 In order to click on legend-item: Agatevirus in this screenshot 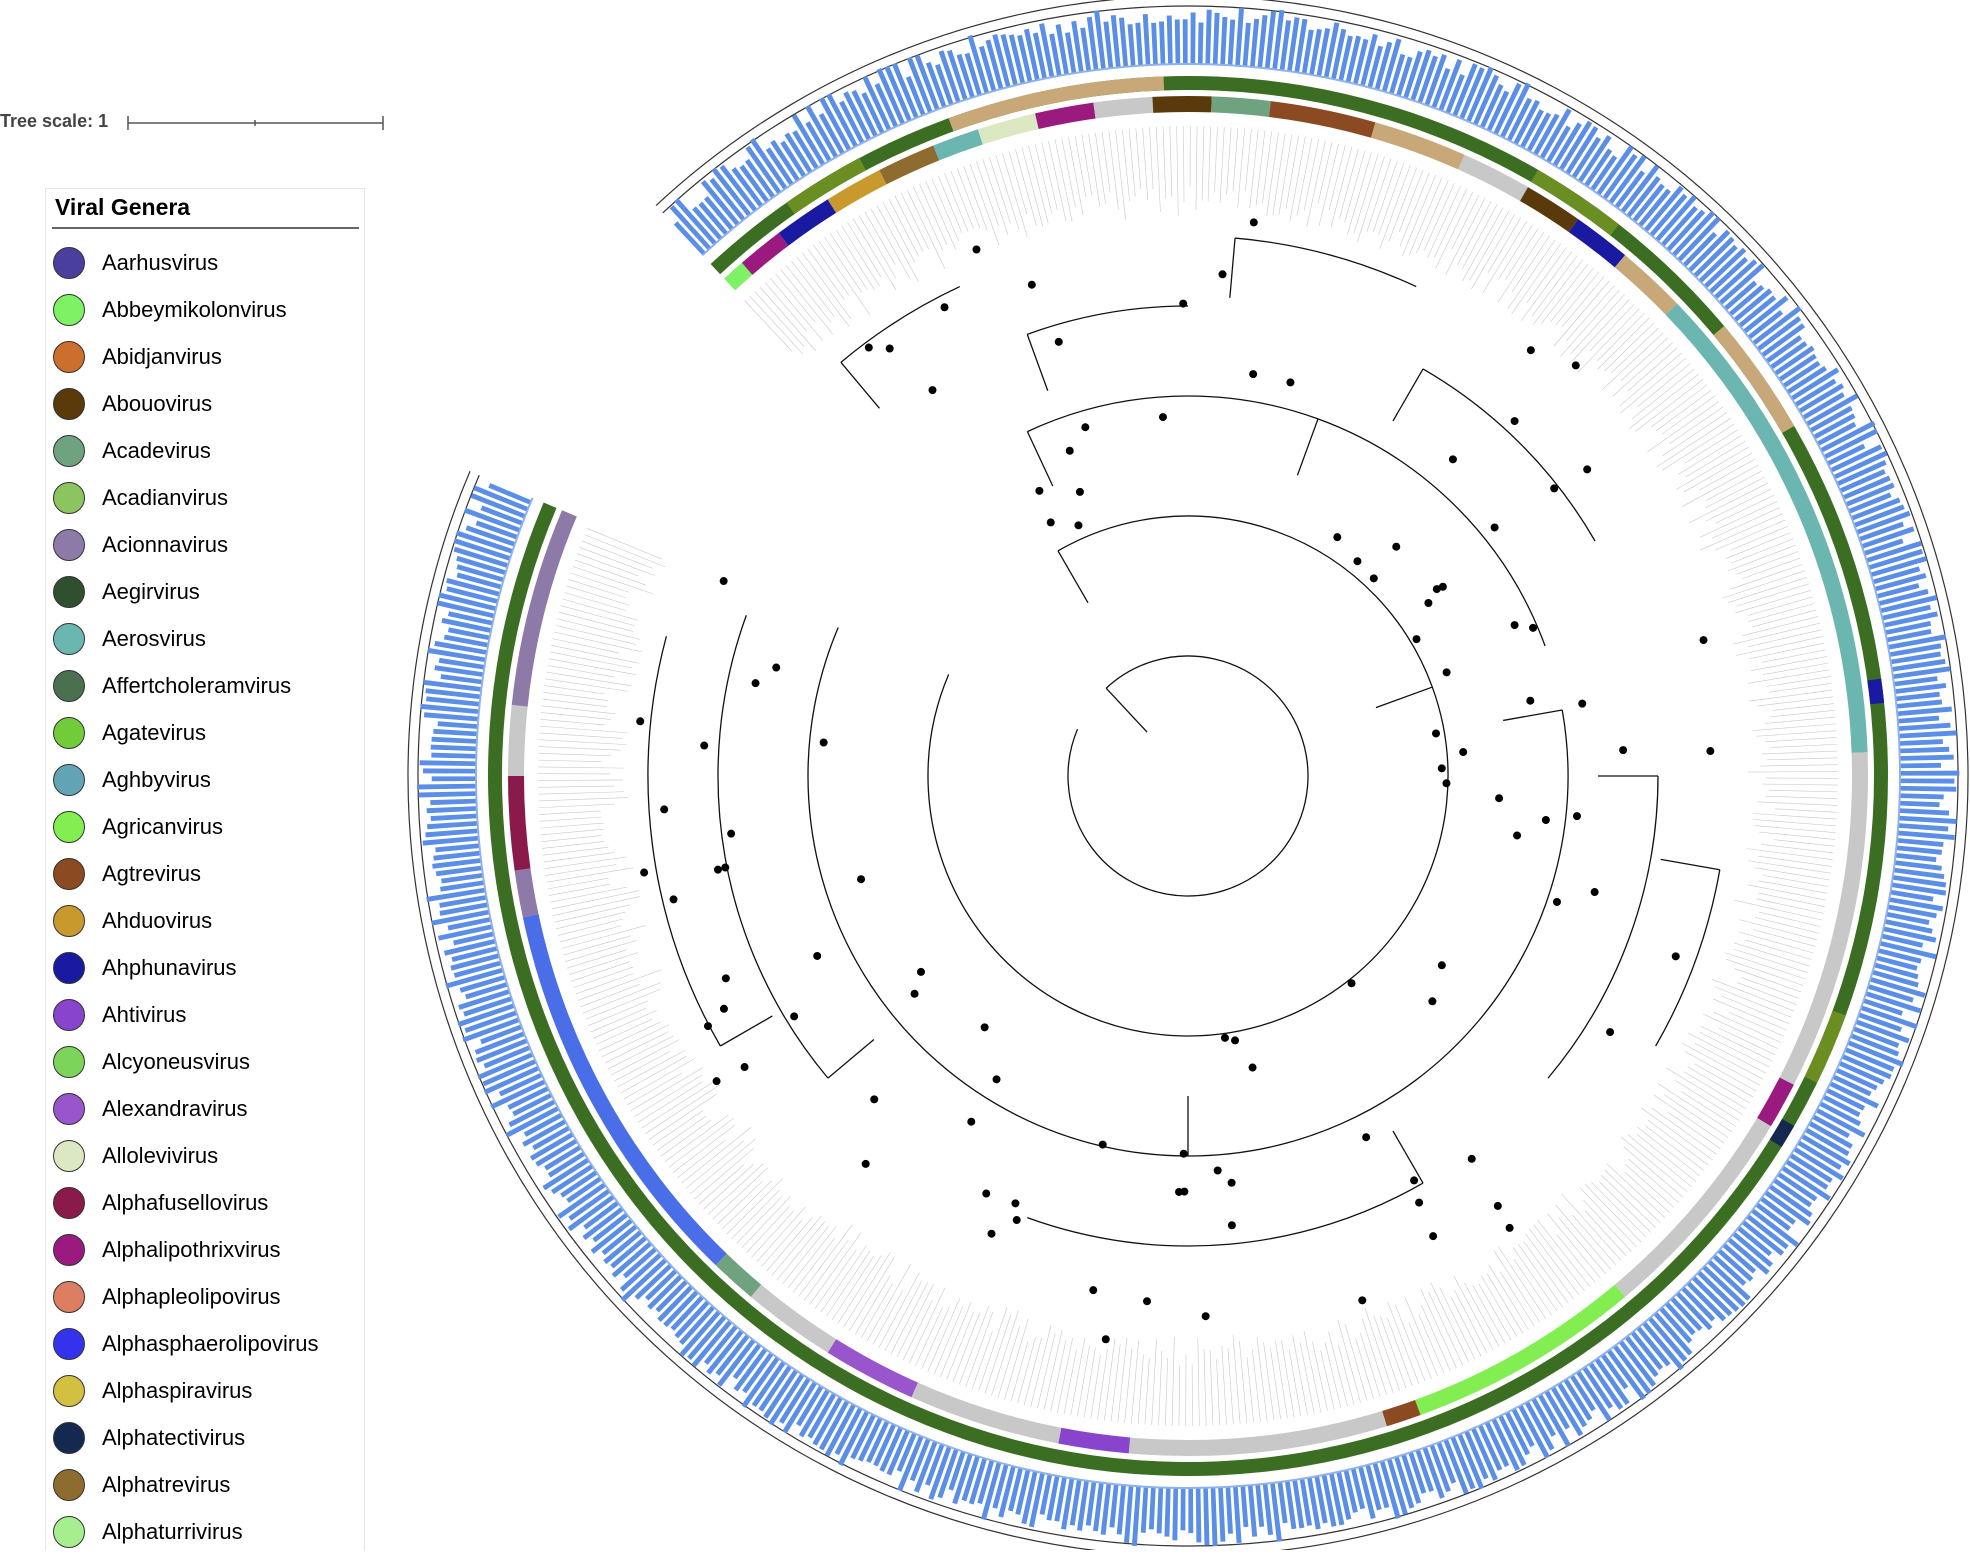, I will do `click(185, 732)`.